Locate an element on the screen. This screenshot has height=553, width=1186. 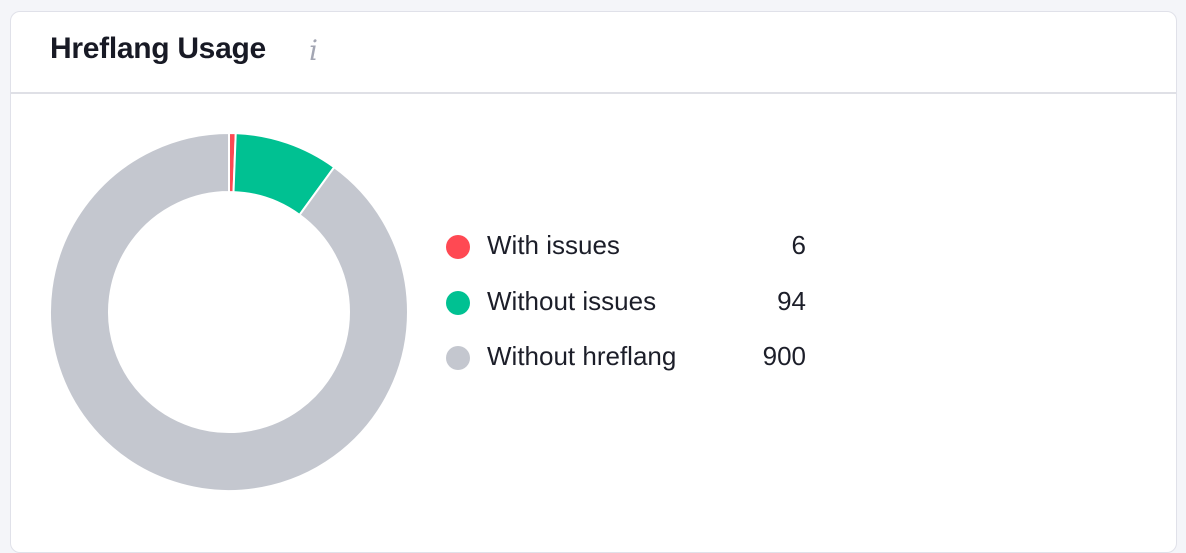
legend-item-without-hreflang: Without hreflang 900 is located at coordinates (626, 369).